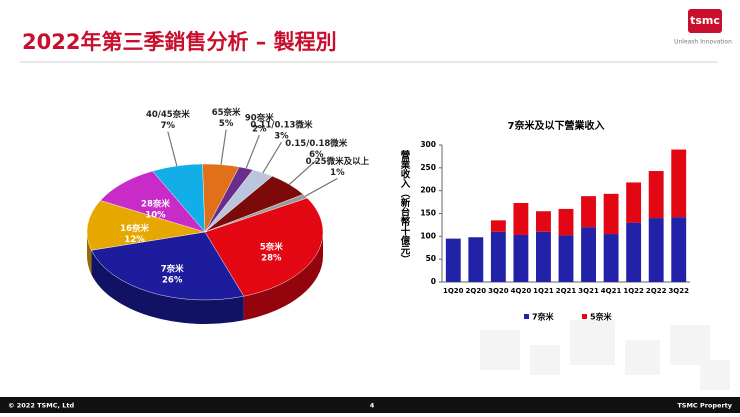 This screenshot has height=417, width=740. I want to click on slice-label: 28奈米, so click(155, 203).